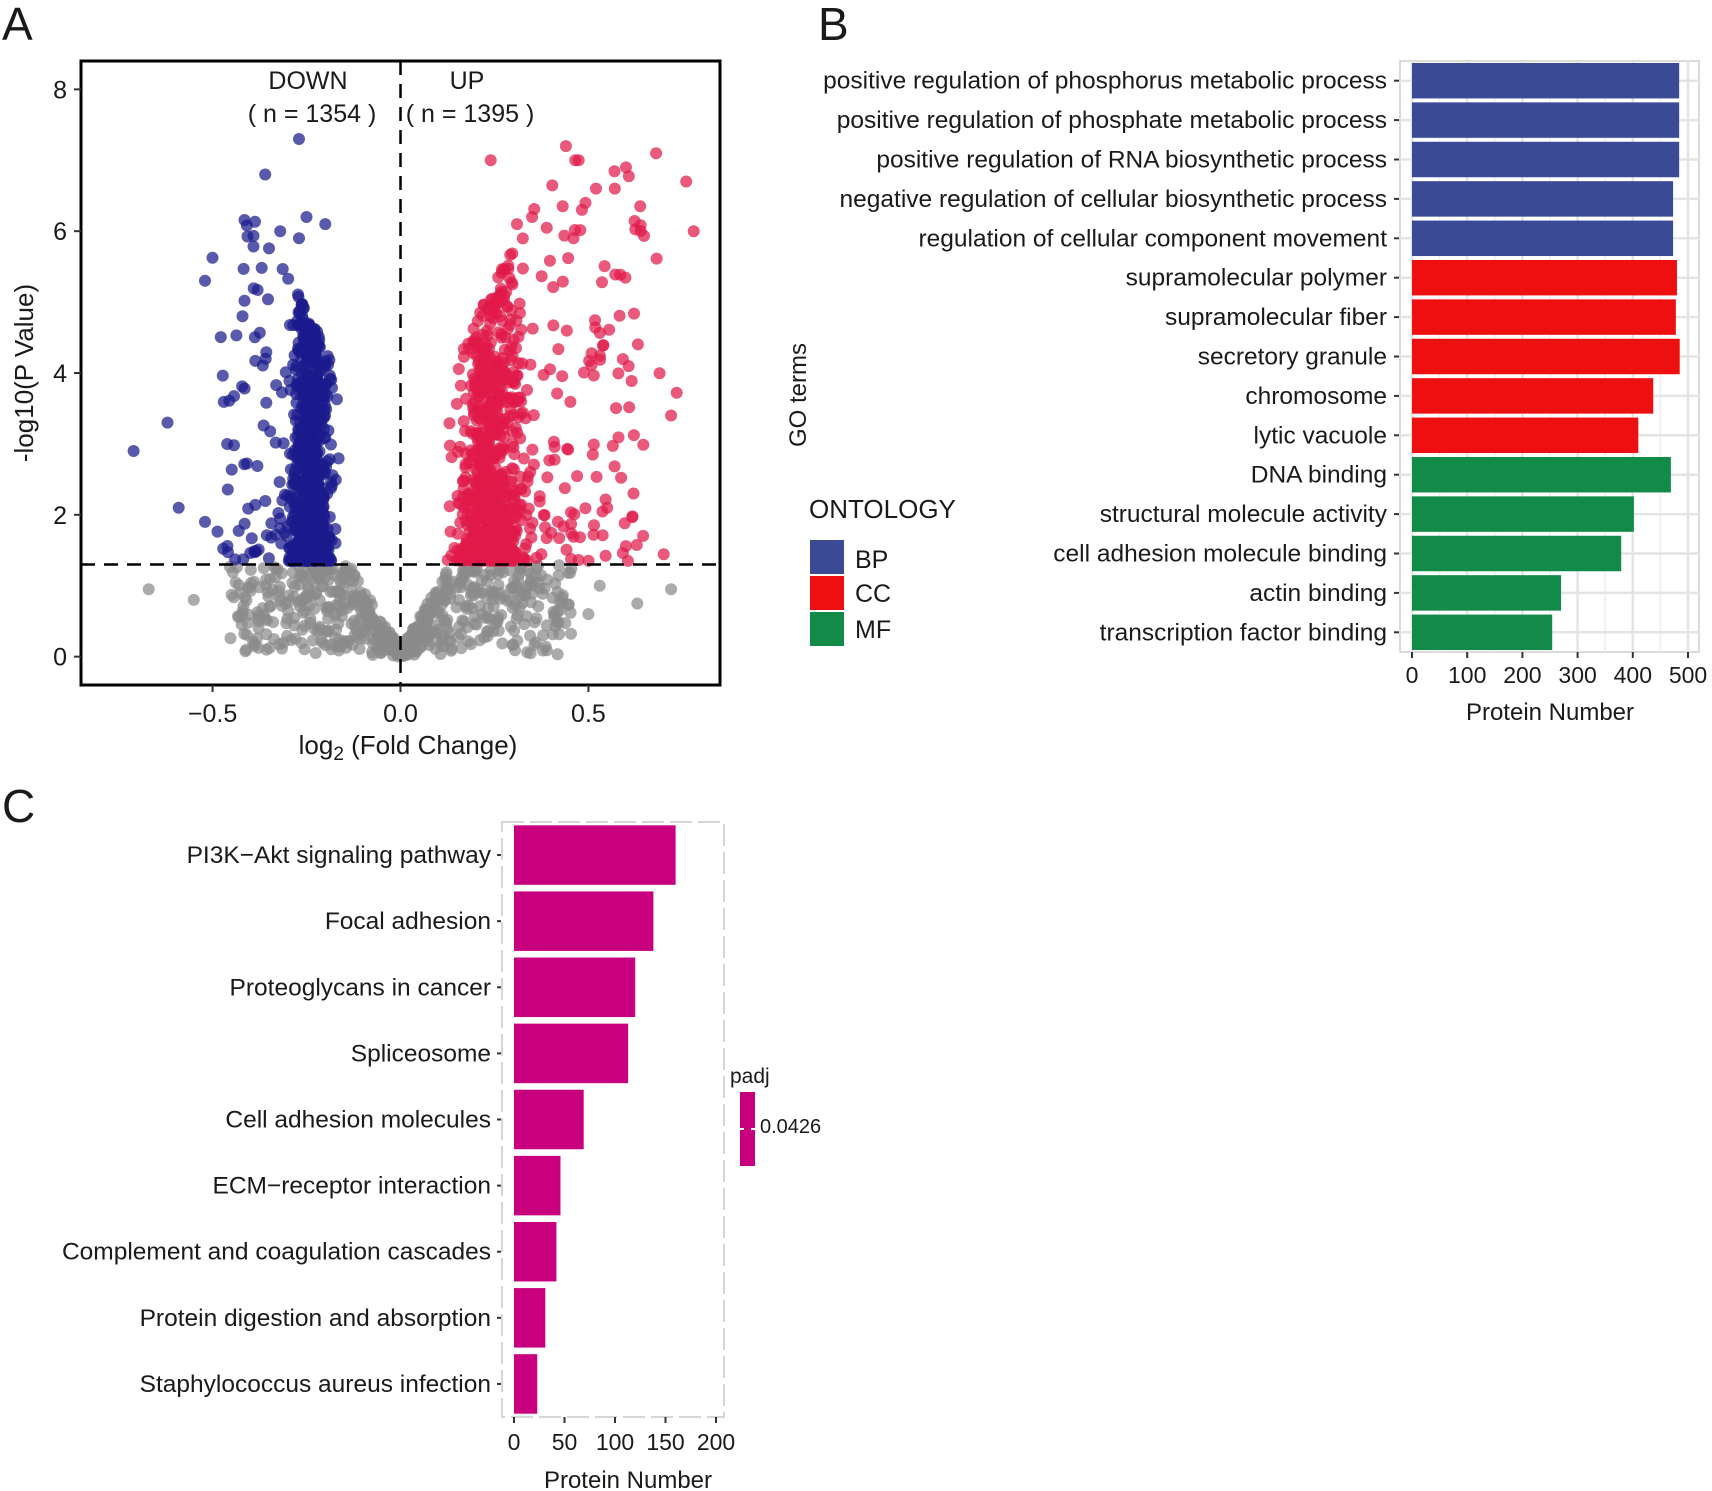  What do you see at coordinates (1544, 317) in the screenshot?
I see `go-bar` at bounding box center [1544, 317].